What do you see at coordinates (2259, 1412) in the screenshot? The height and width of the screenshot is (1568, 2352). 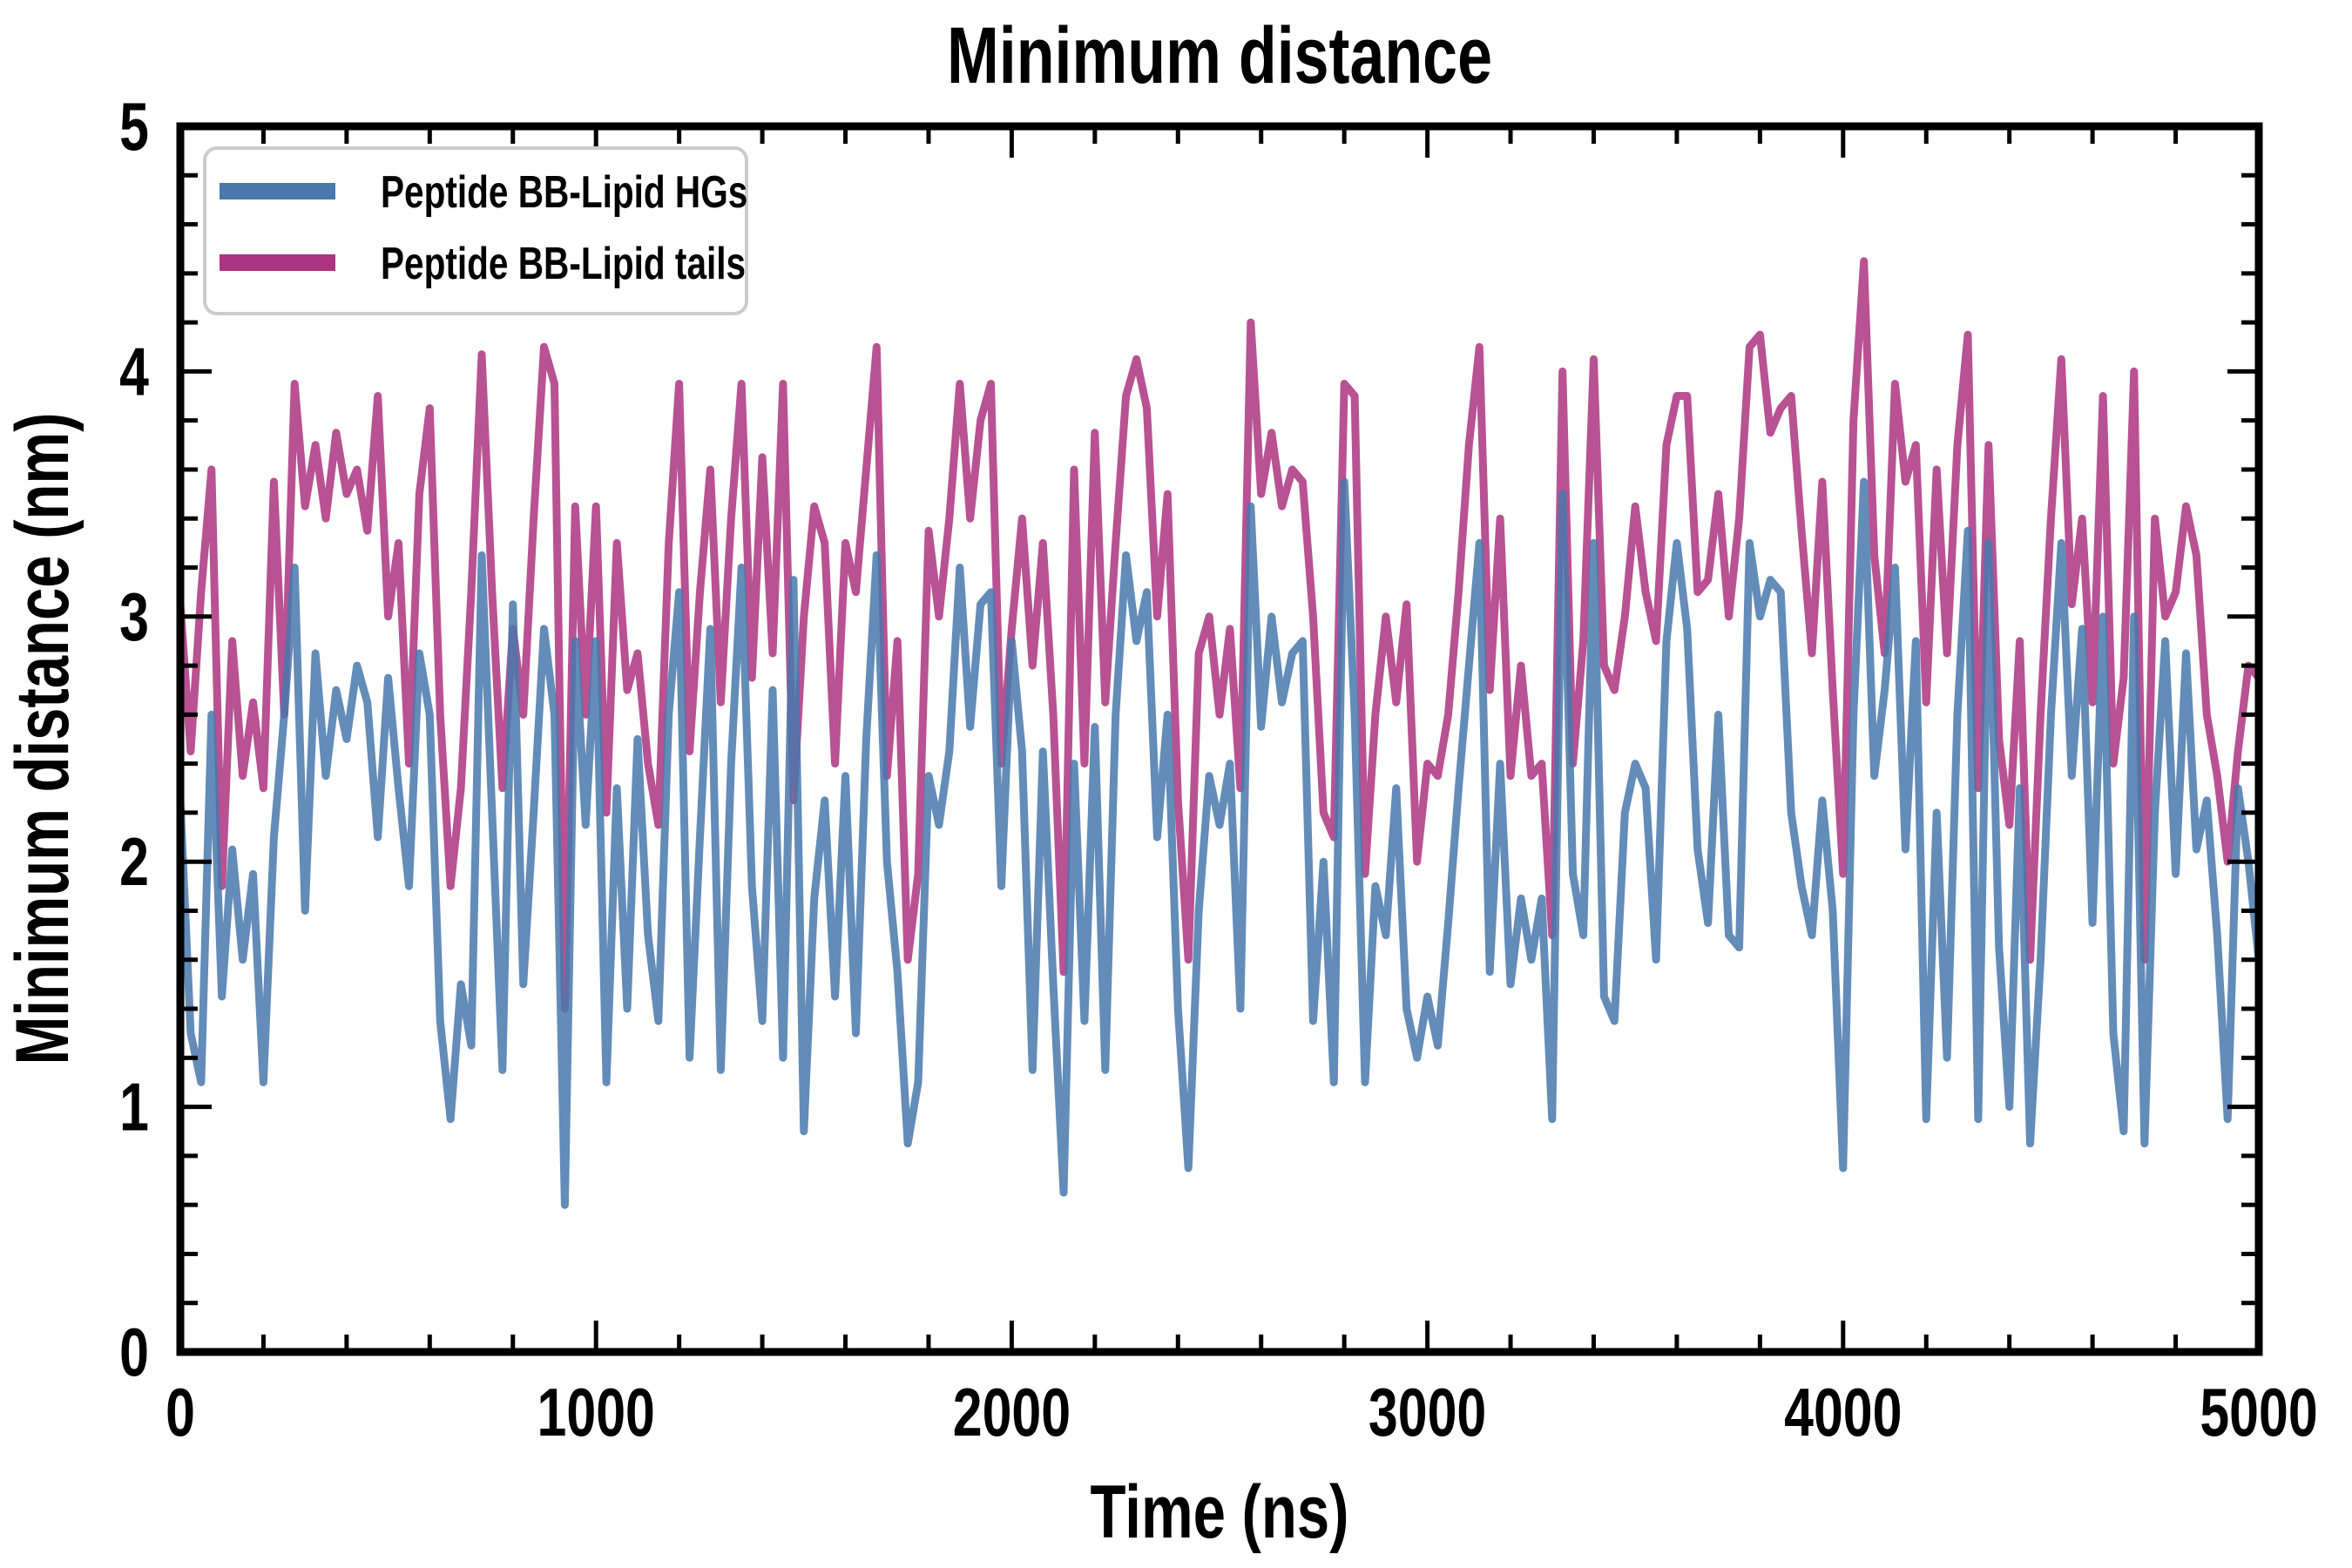 I see `tick-label: 5000` at bounding box center [2259, 1412].